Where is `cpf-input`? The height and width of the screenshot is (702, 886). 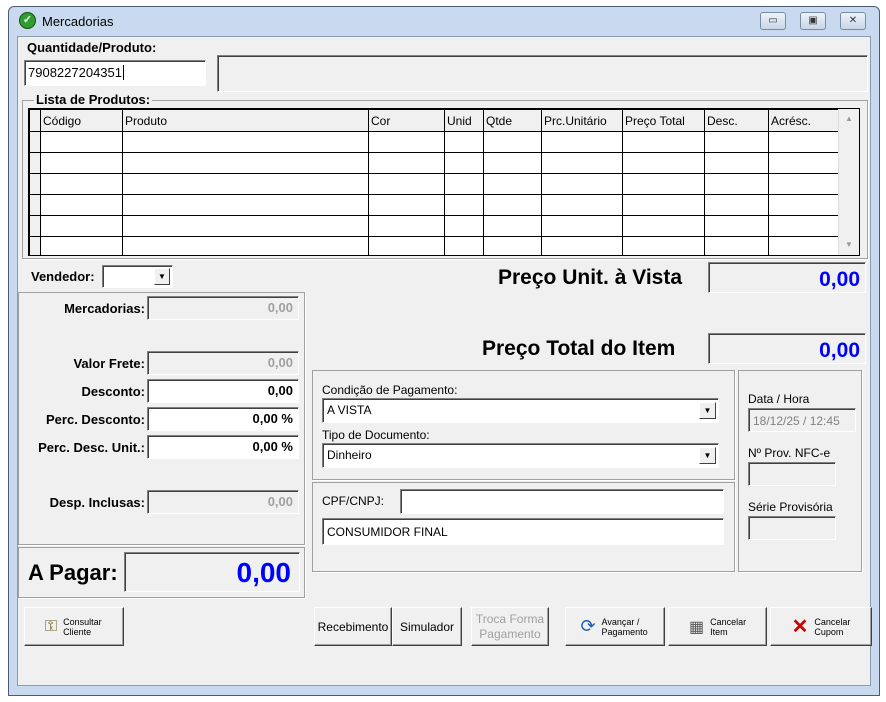
cpf-input is located at coordinates (562, 501).